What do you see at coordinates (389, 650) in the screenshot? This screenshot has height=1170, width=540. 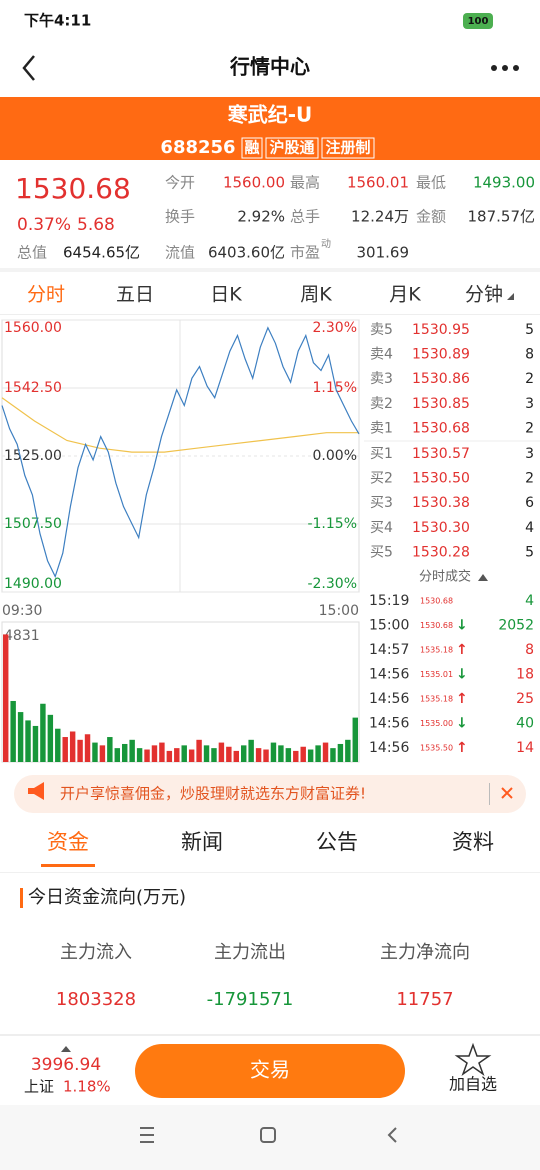 I see `trade-time: 14:57` at bounding box center [389, 650].